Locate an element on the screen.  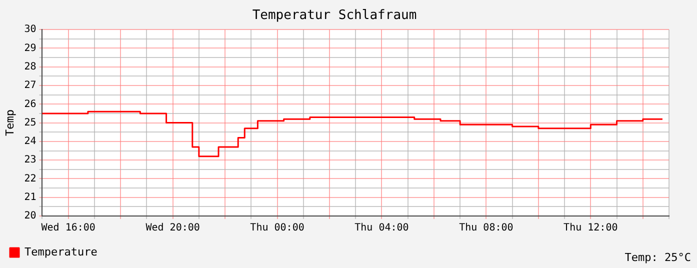
y-tick-label: 25 is located at coordinates (30, 122).